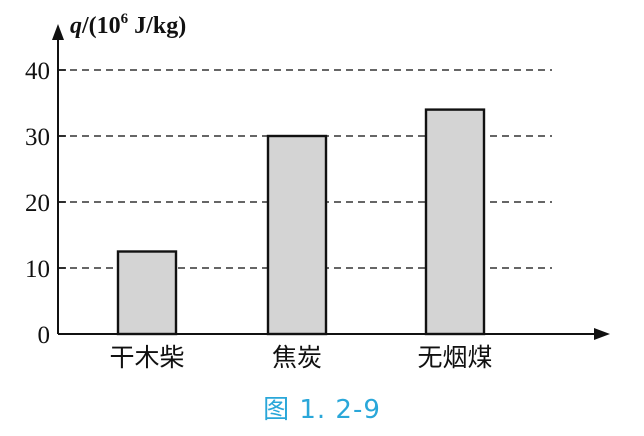 Image resolution: width=644 pixels, height=436 pixels. Describe the element at coordinates (125, 19) in the screenshot. I see `y-axis-unit-exponent: 6` at that location.